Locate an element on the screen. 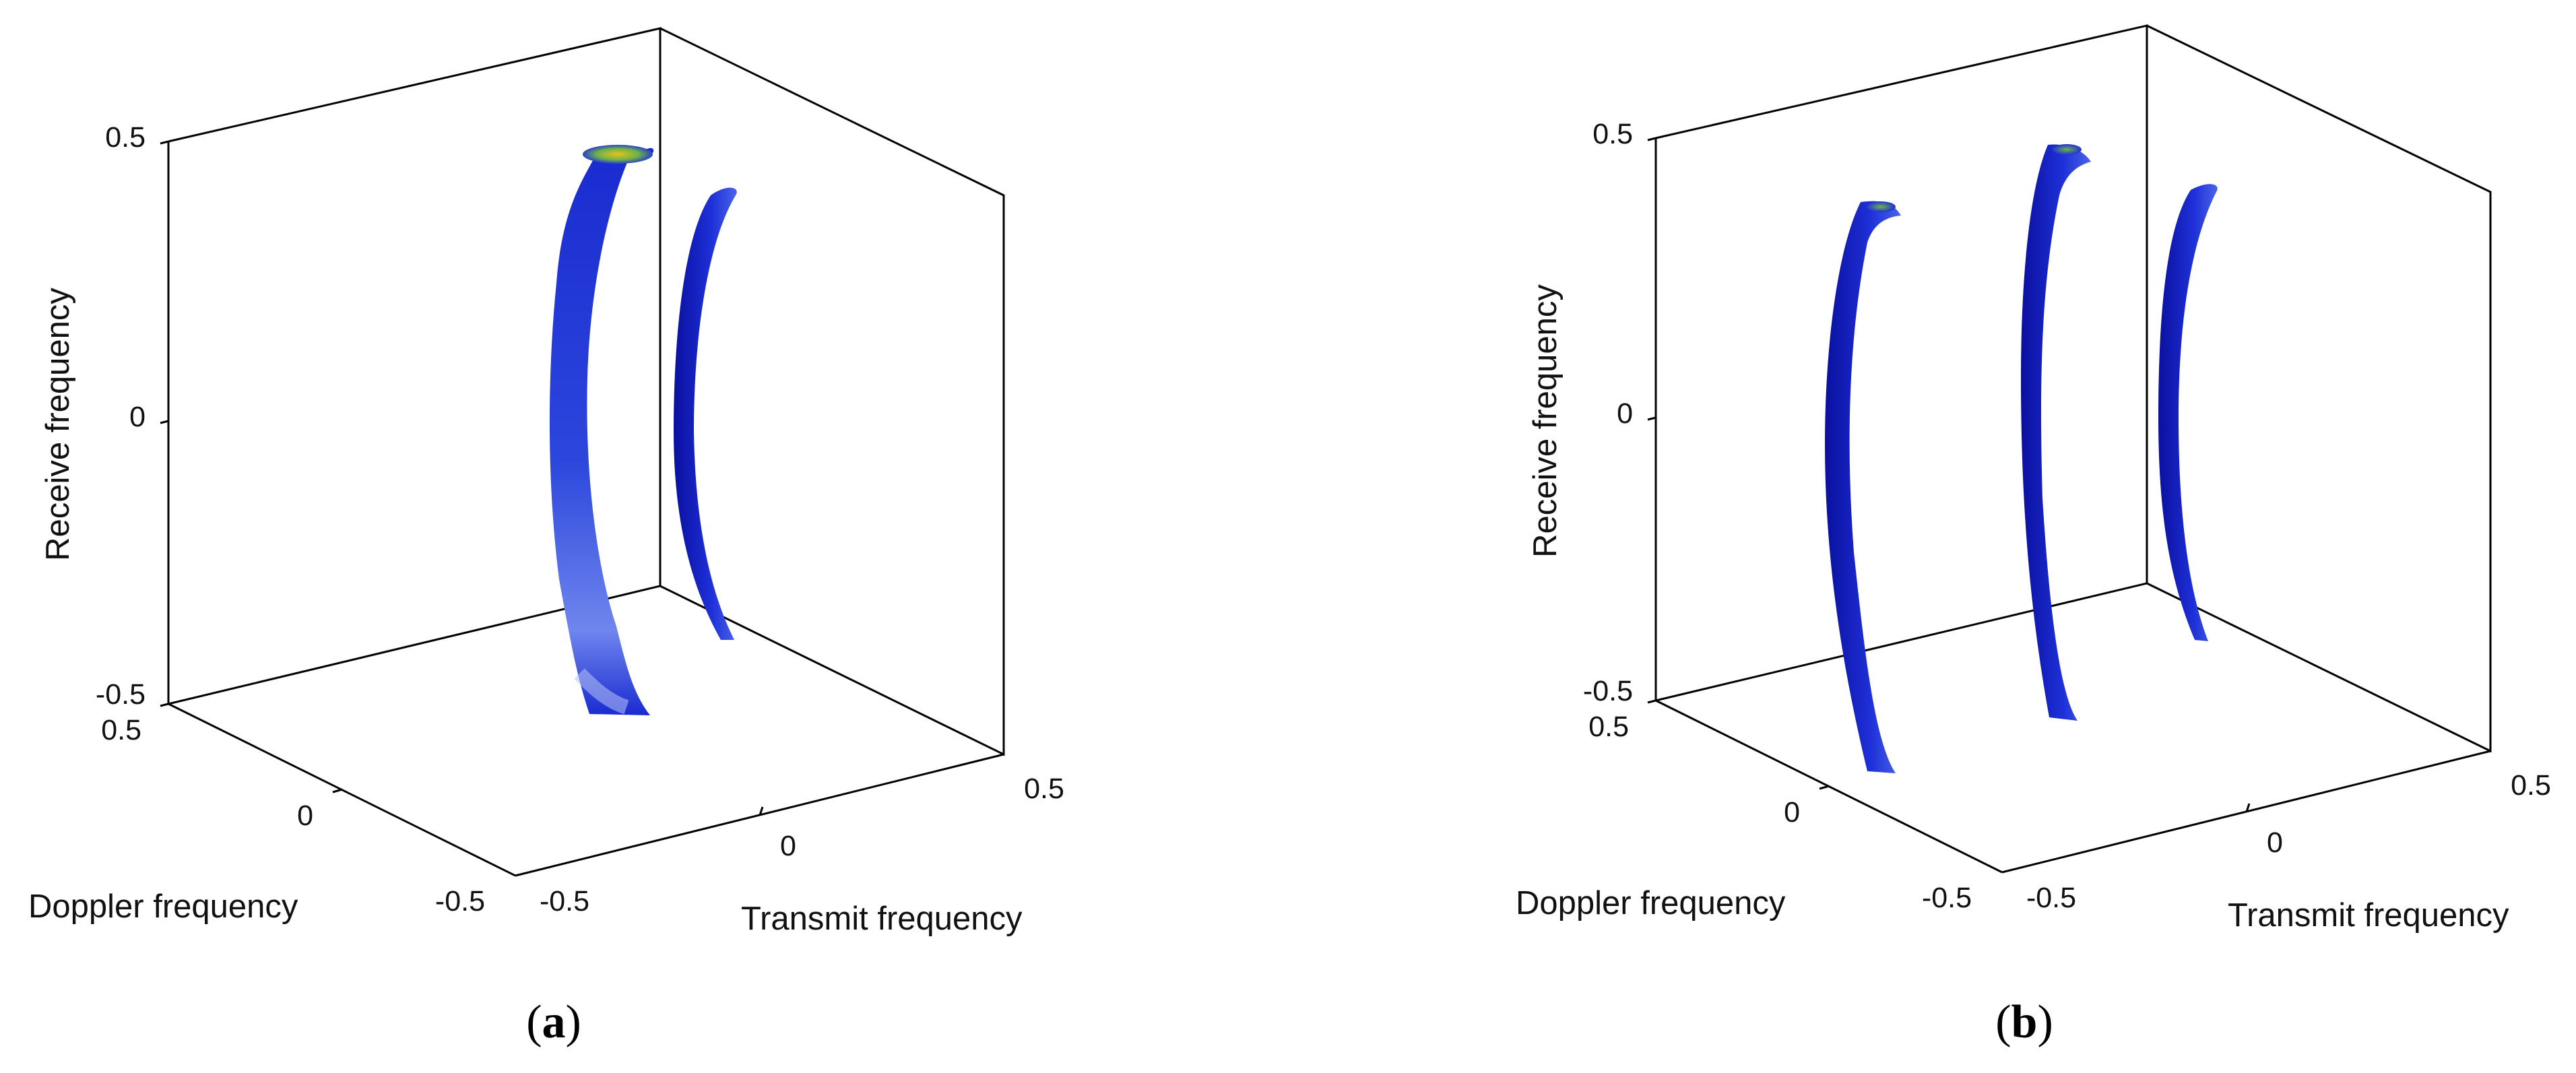 The width and height of the screenshot is (2576, 1073). panel-letter-a: a is located at coordinates (554, 1022).